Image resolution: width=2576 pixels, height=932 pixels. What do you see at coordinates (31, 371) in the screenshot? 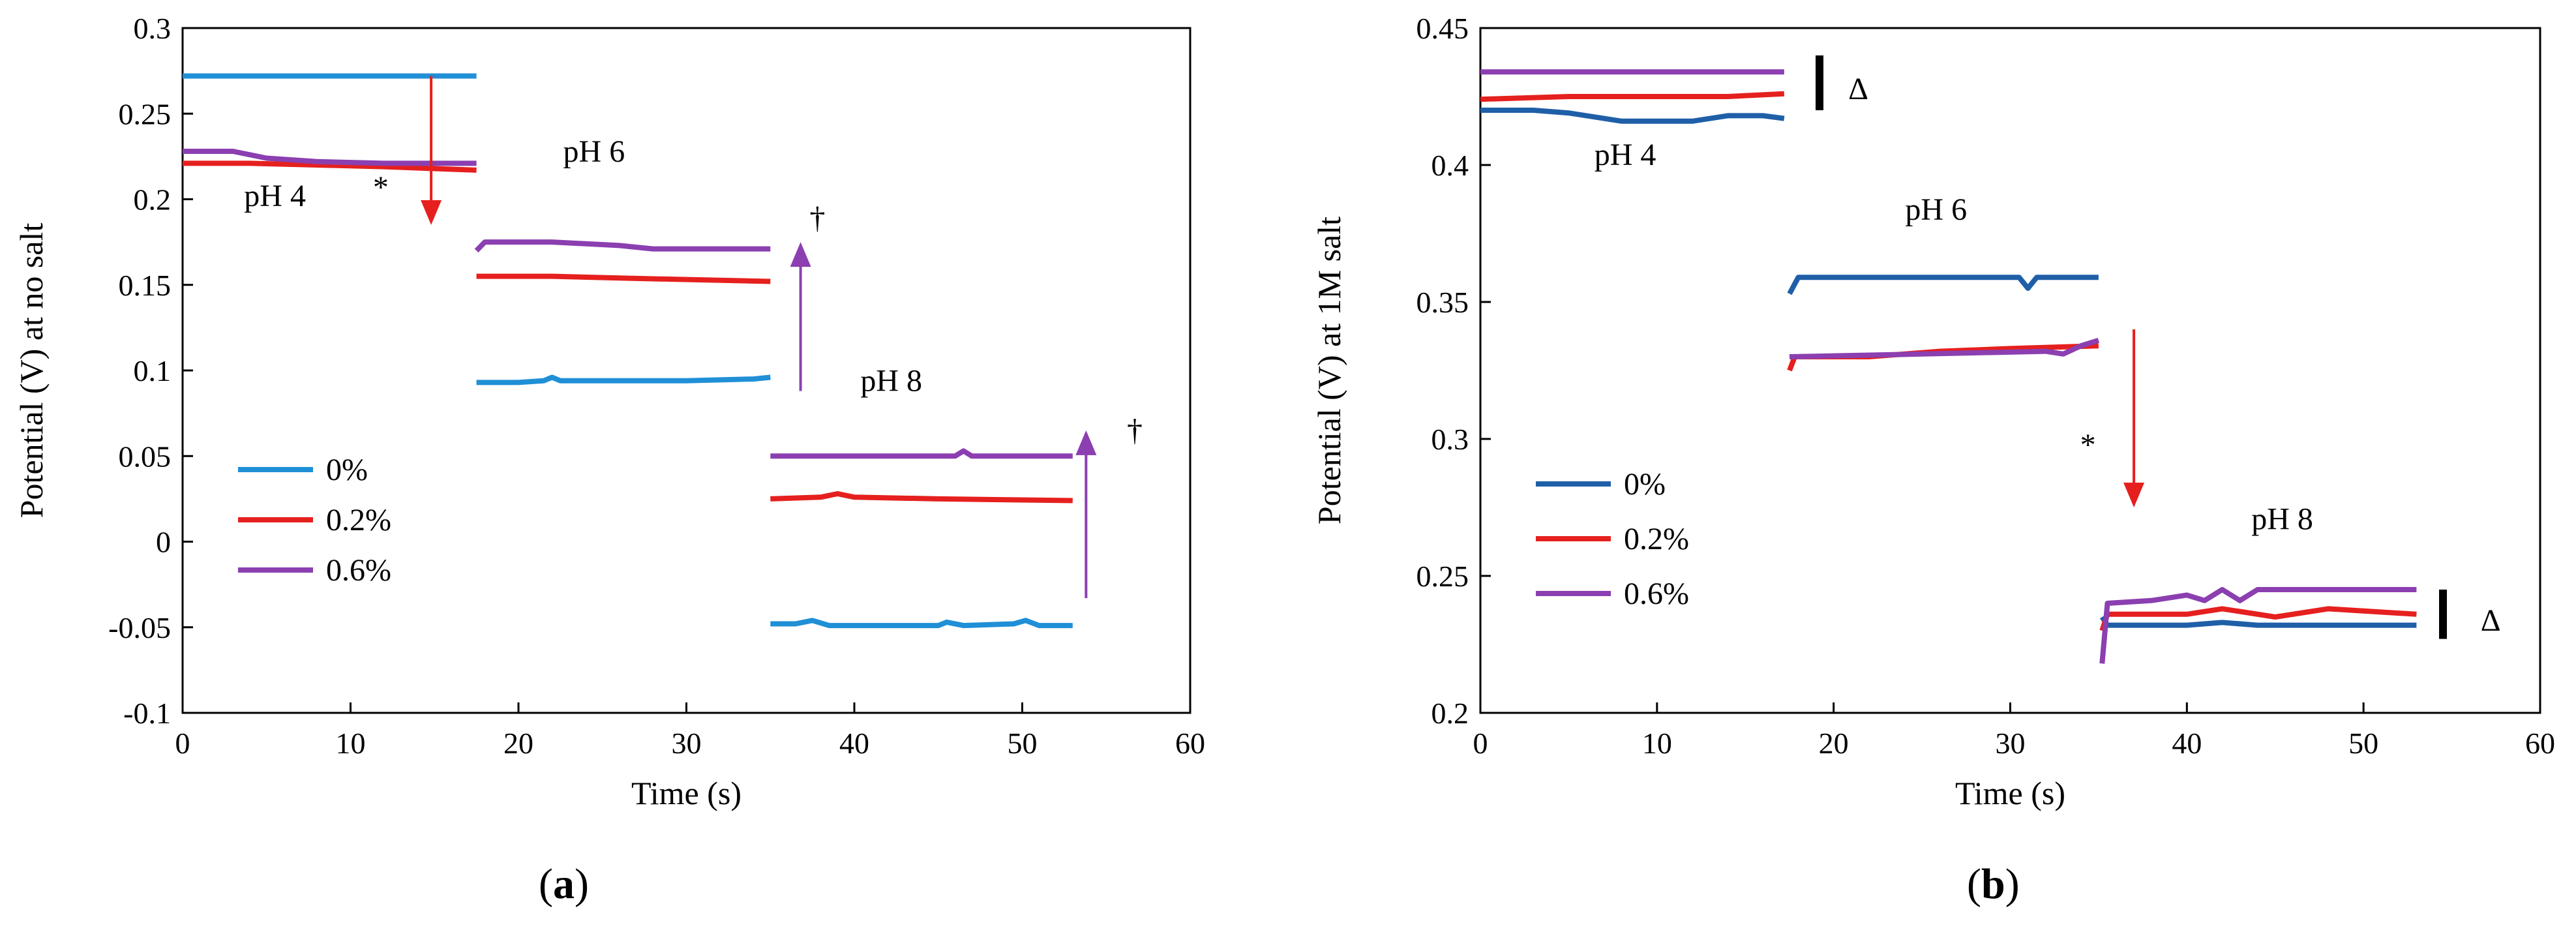
I see `y-axis-label: Potential (V) at no salt` at bounding box center [31, 371].